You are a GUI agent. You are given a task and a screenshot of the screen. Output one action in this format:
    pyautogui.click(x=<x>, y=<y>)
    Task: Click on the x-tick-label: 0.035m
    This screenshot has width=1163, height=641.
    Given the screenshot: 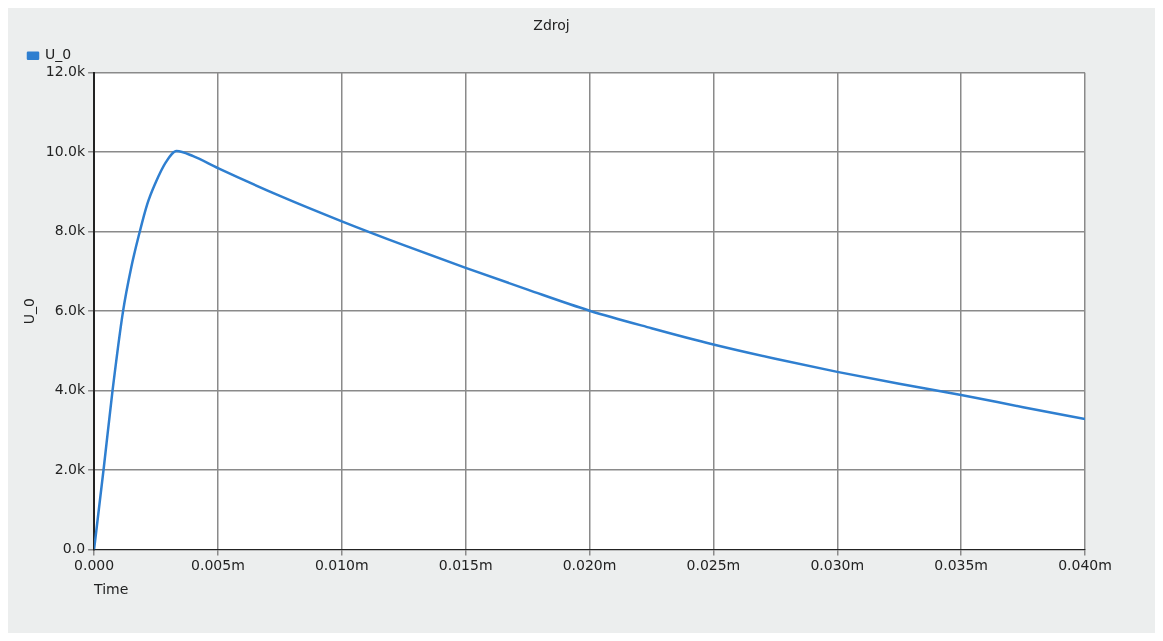 What is the action you would take?
    pyautogui.click(x=961, y=565)
    